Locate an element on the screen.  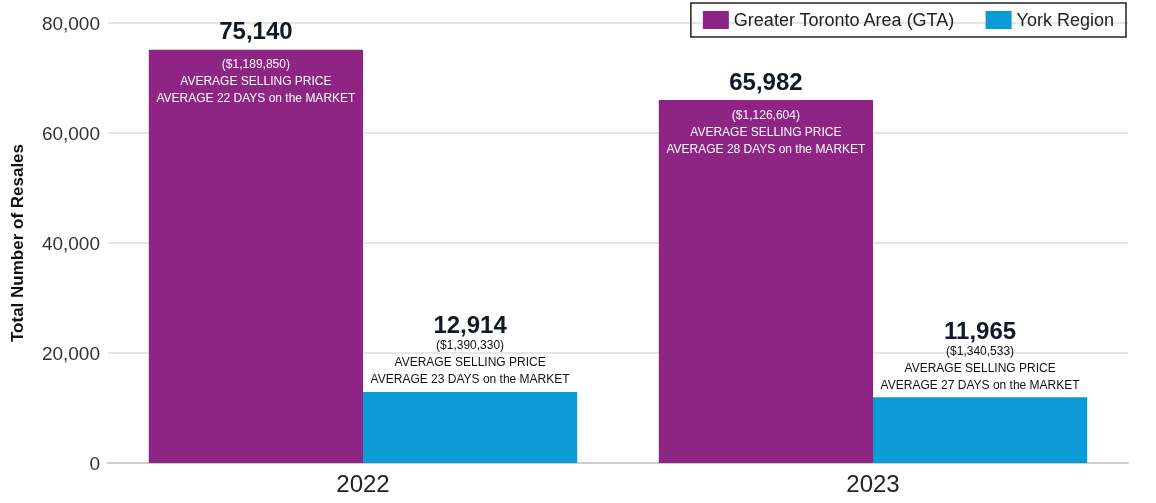
data-label: 11,965 is located at coordinates (980, 330).